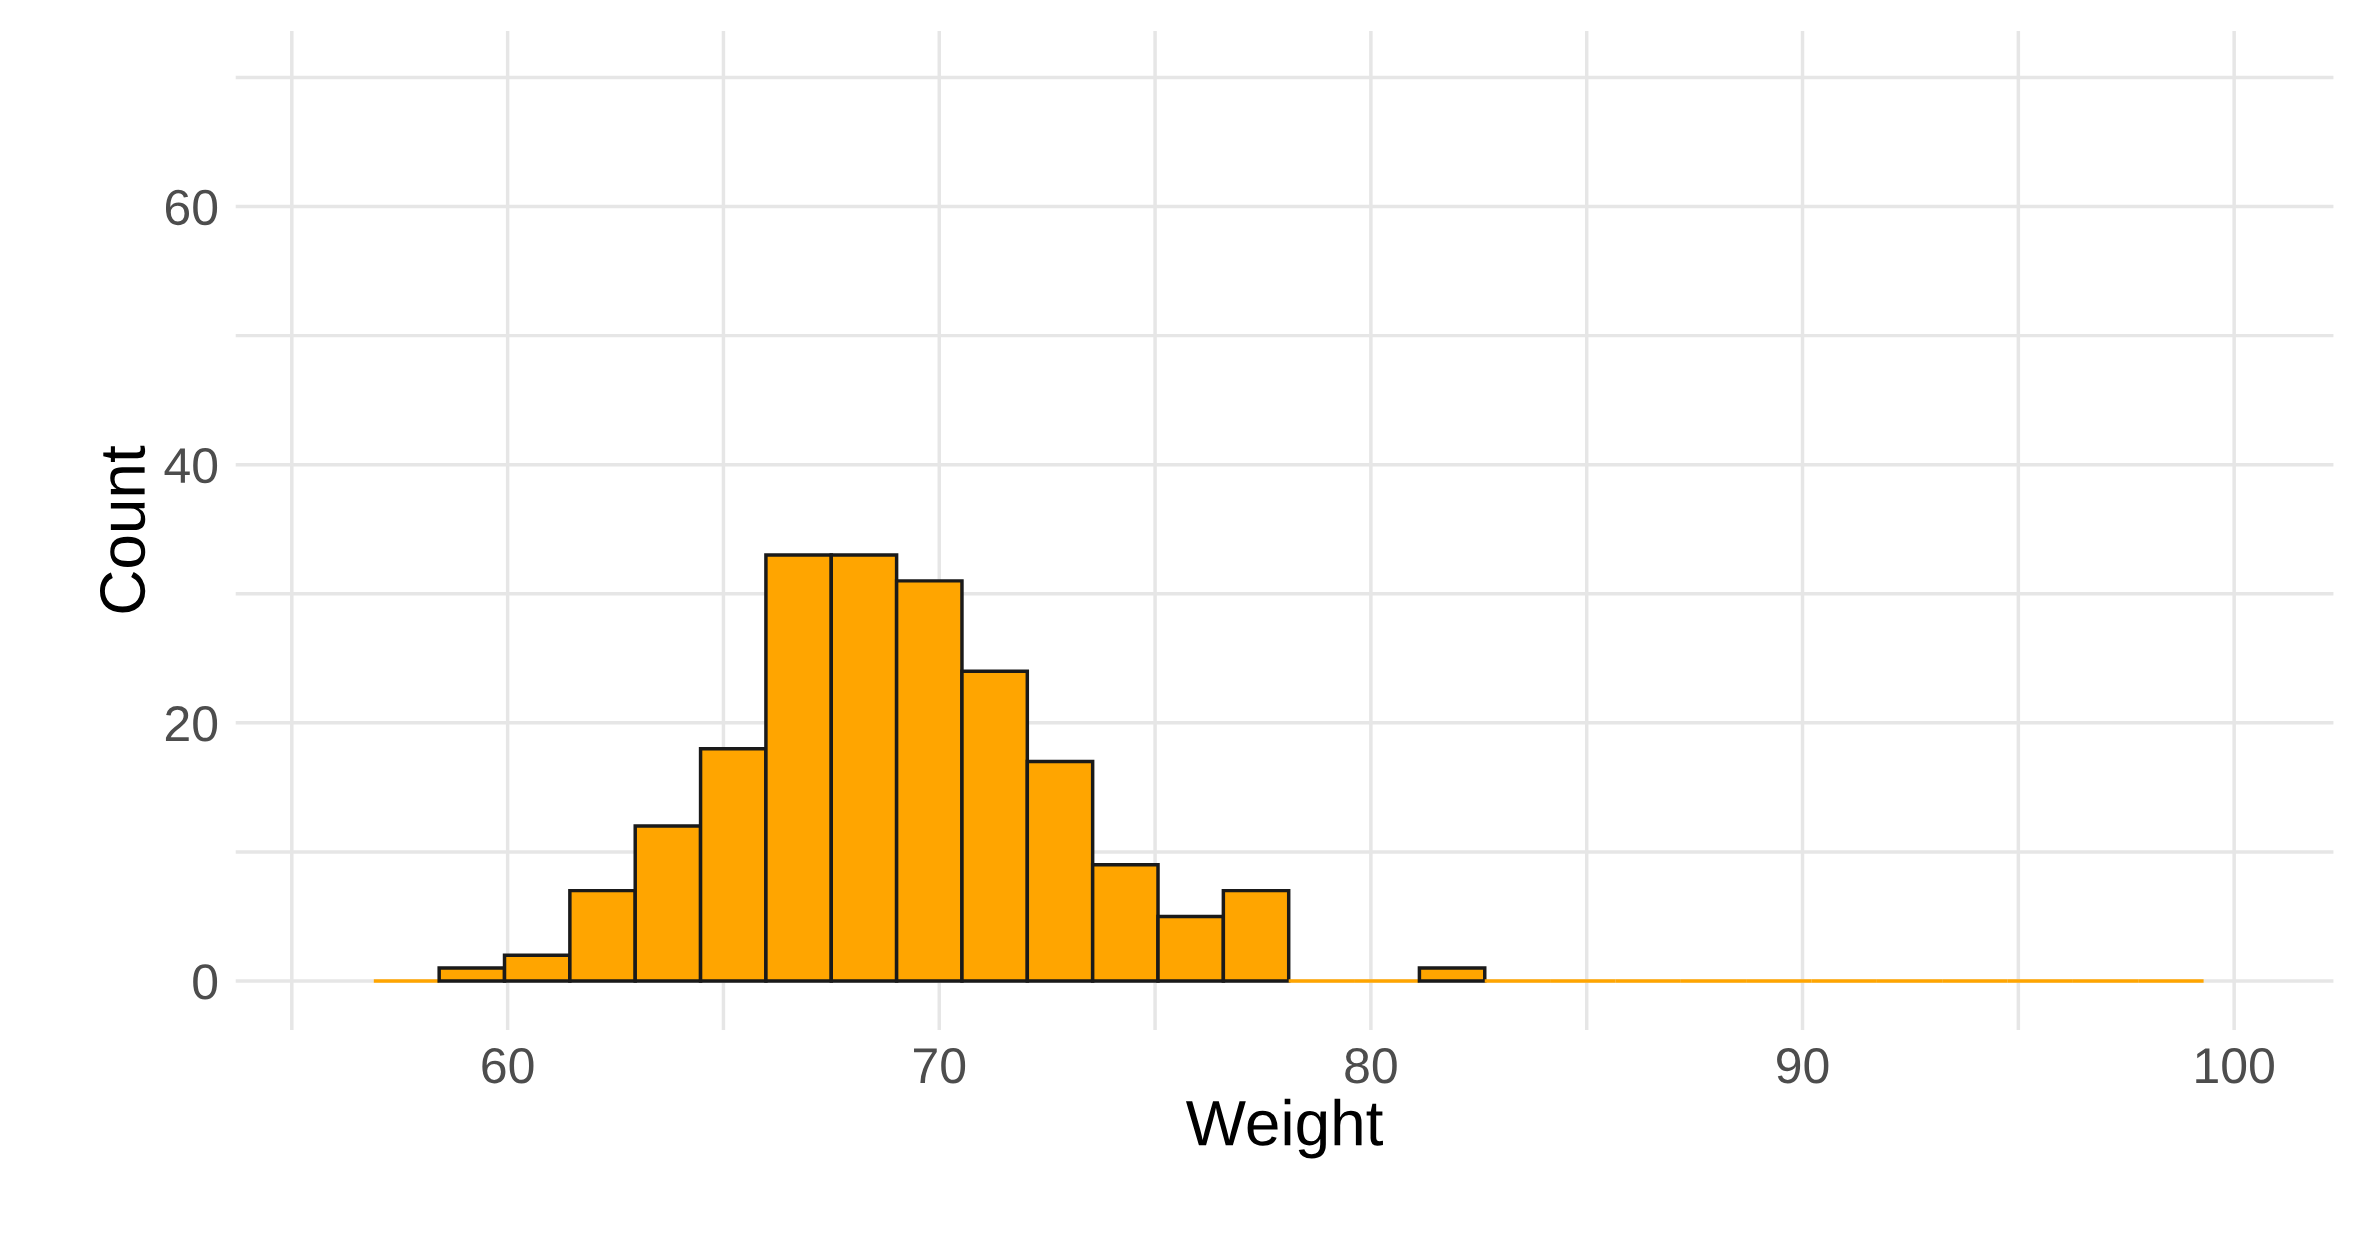  Describe the element at coordinates (2235, 1066) in the screenshot. I see `x-tick-label: 100` at that location.